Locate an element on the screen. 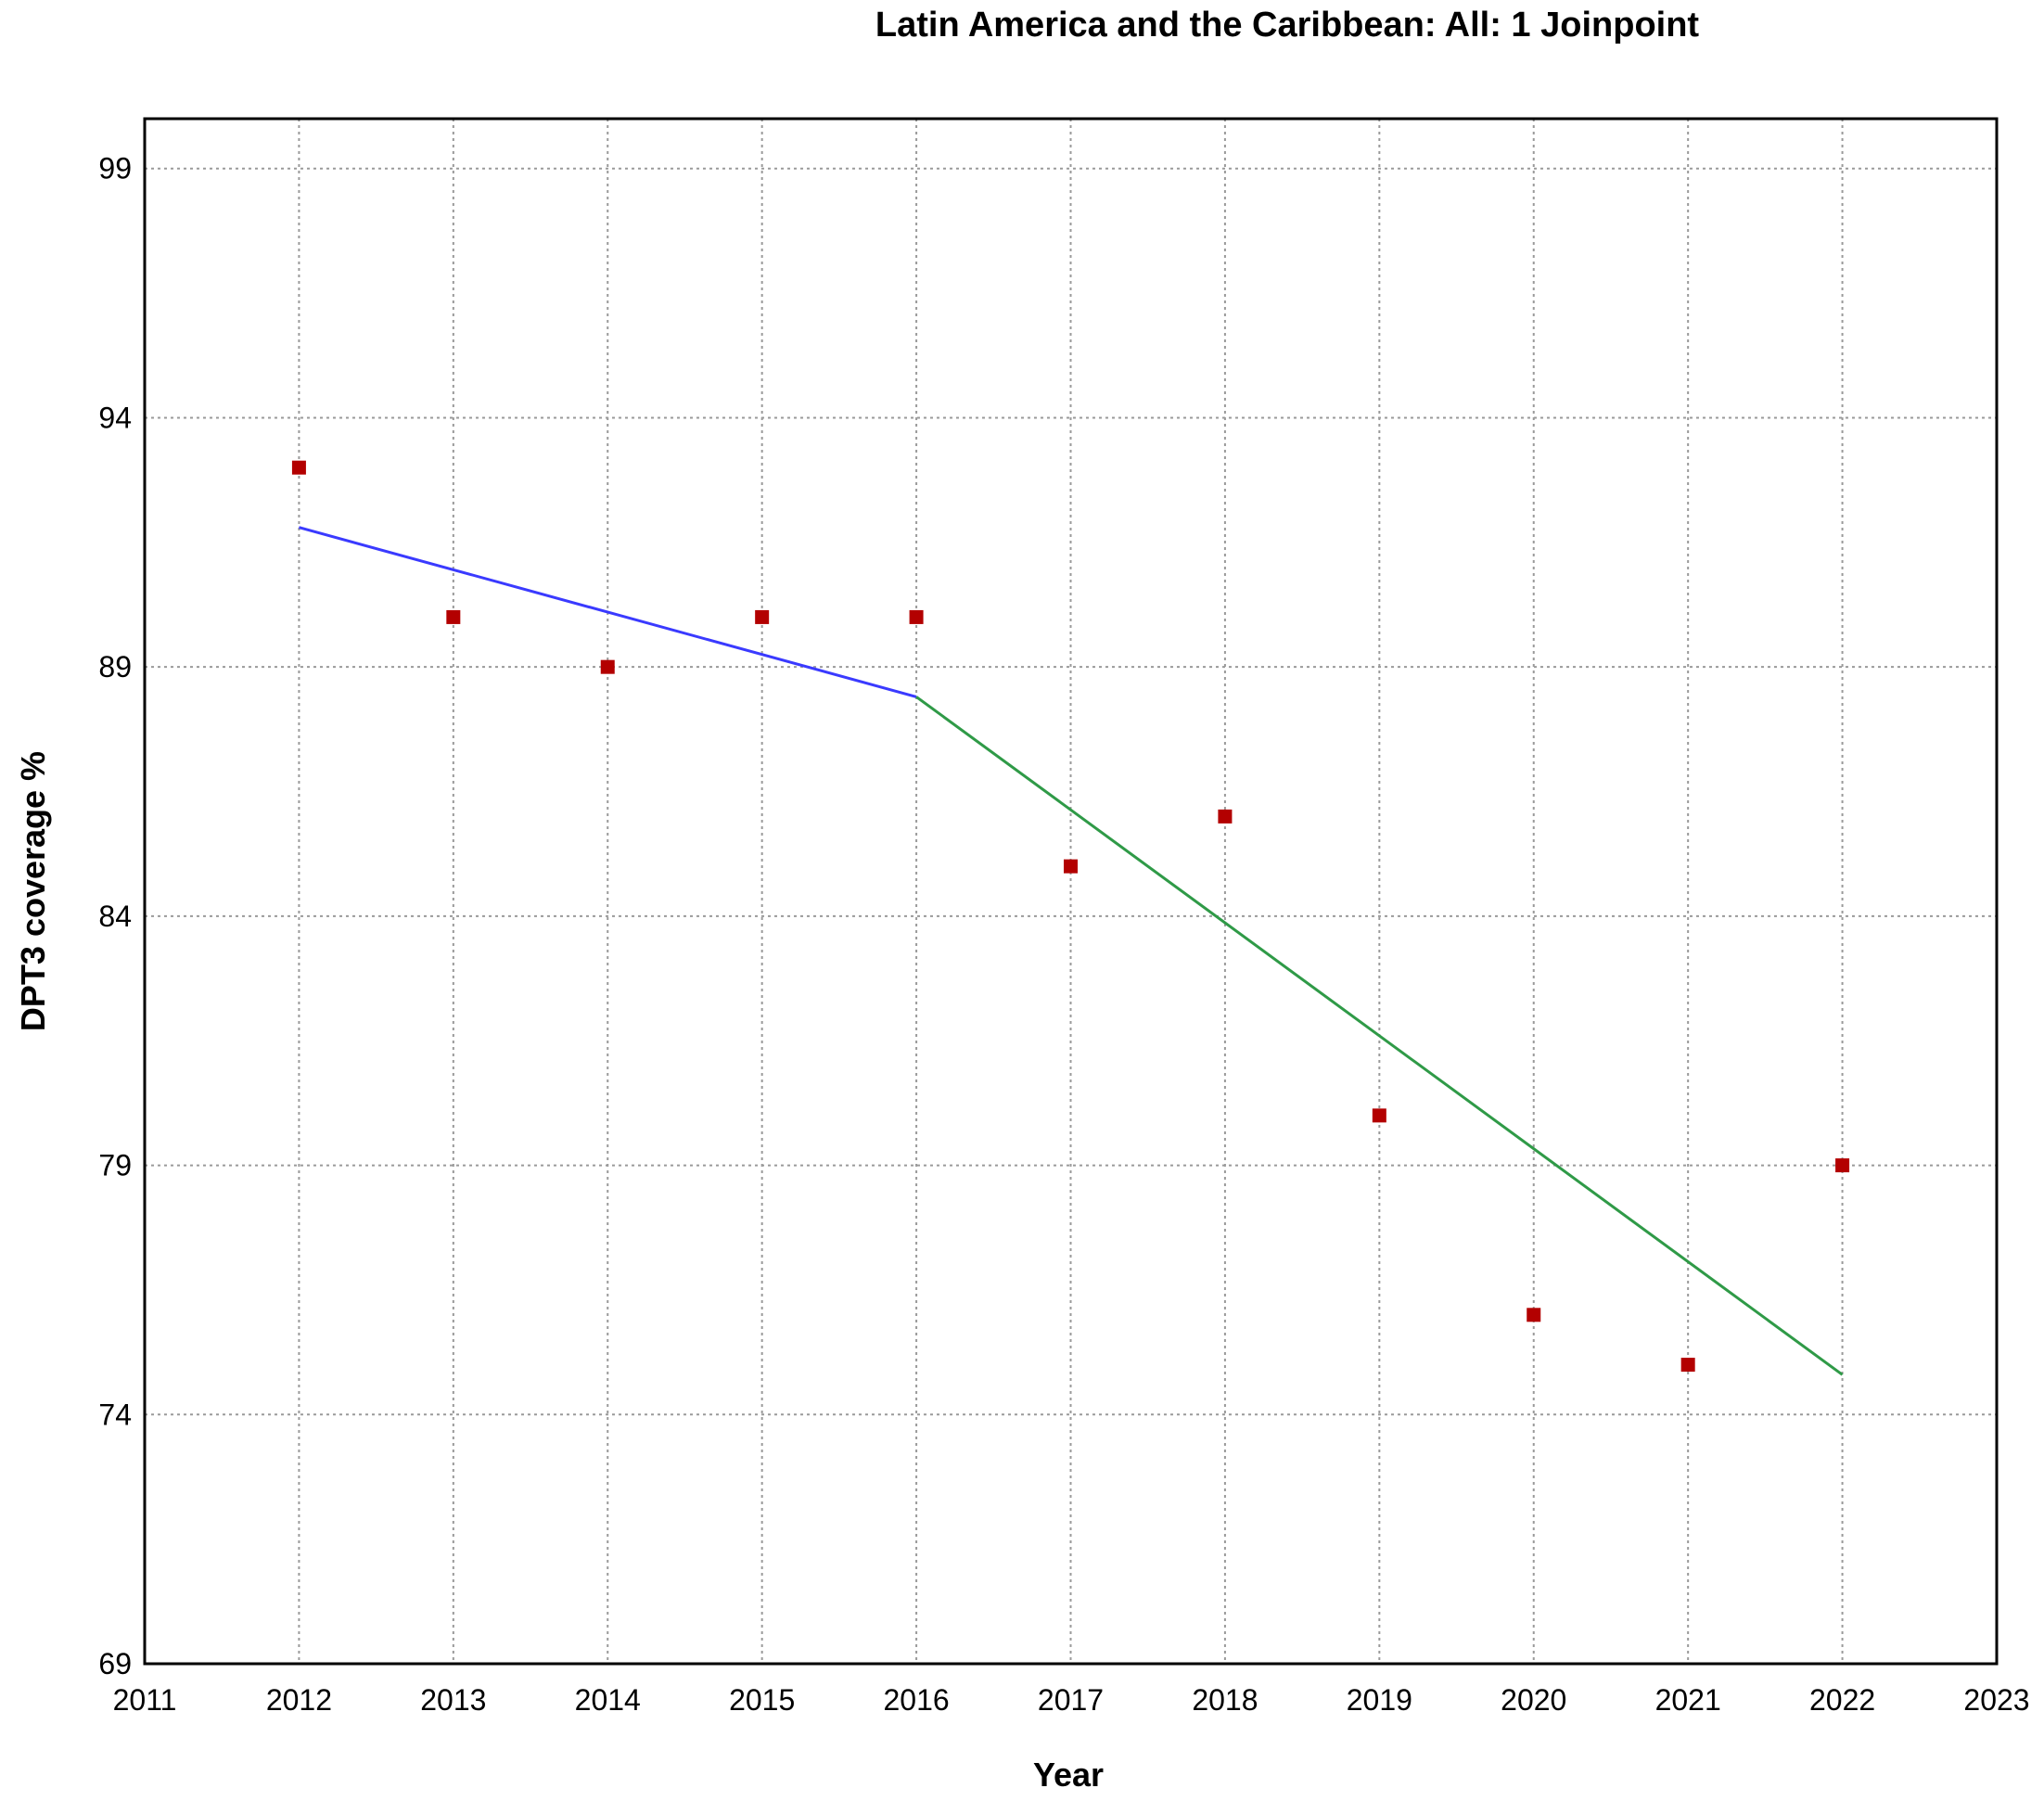 The image size is (2044, 1801). x-tick-label: 2015 is located at coordinates (762, 1700).